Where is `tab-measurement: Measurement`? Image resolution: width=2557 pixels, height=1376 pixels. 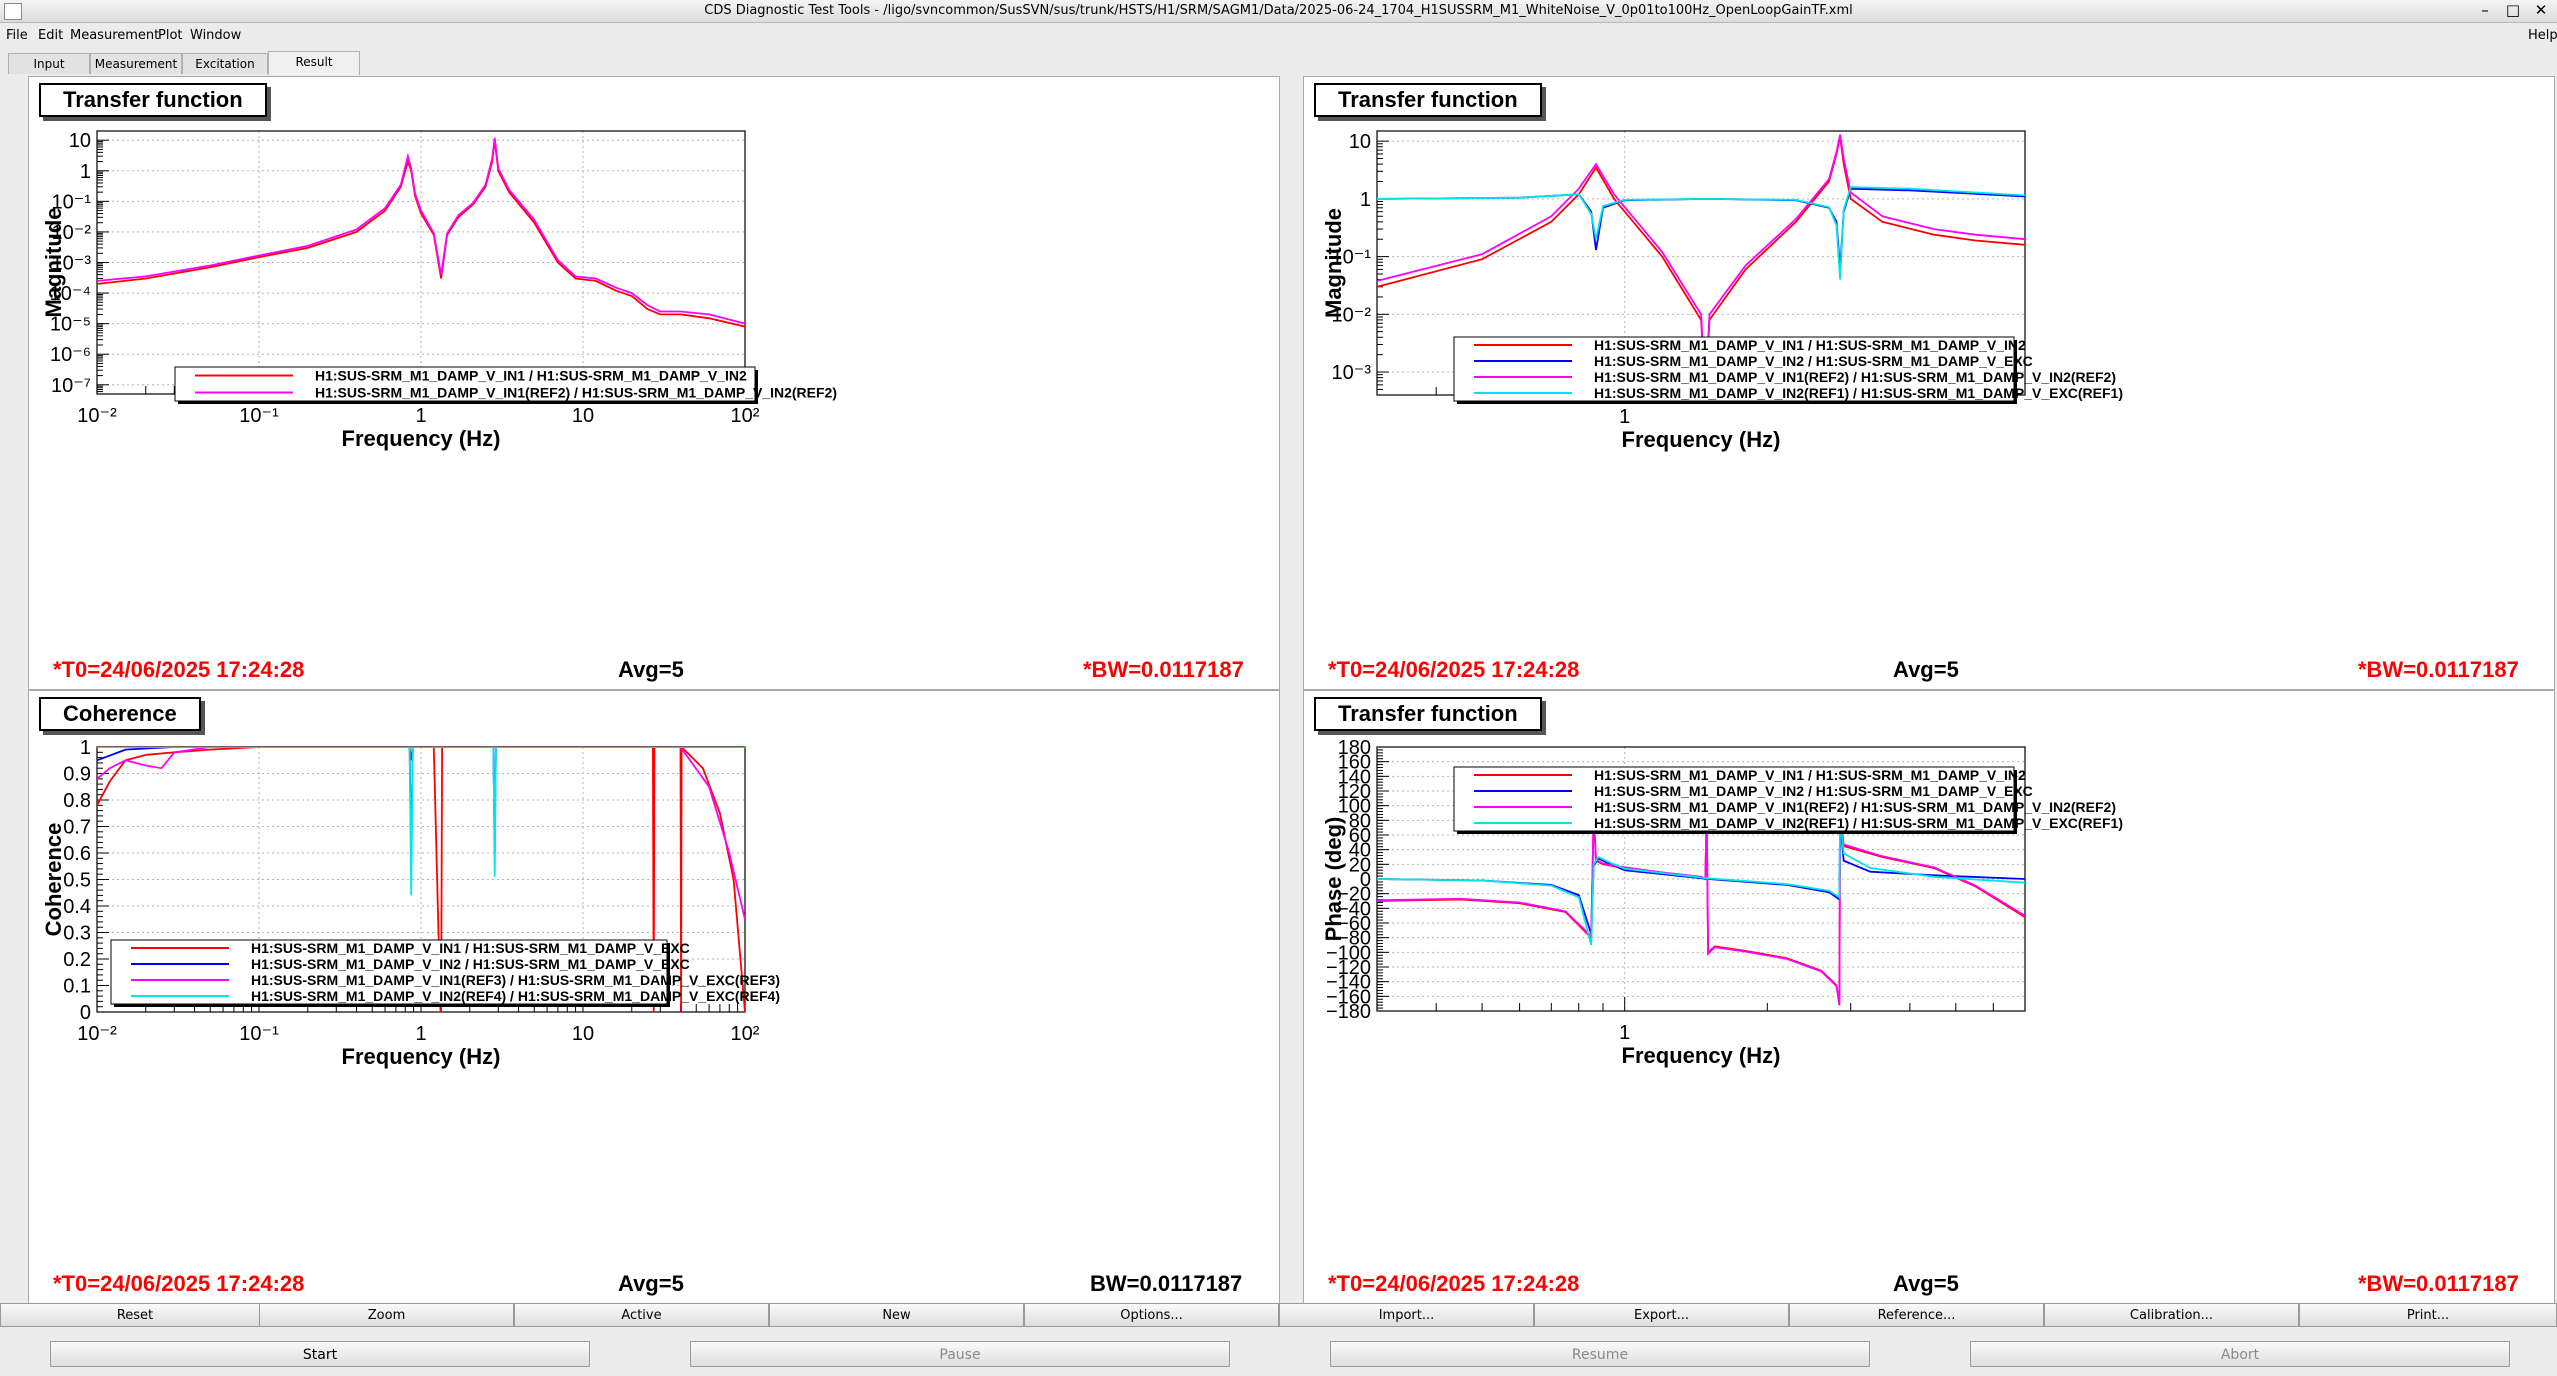
tab-measurement: Measurement is located at coordinates (136, 63).